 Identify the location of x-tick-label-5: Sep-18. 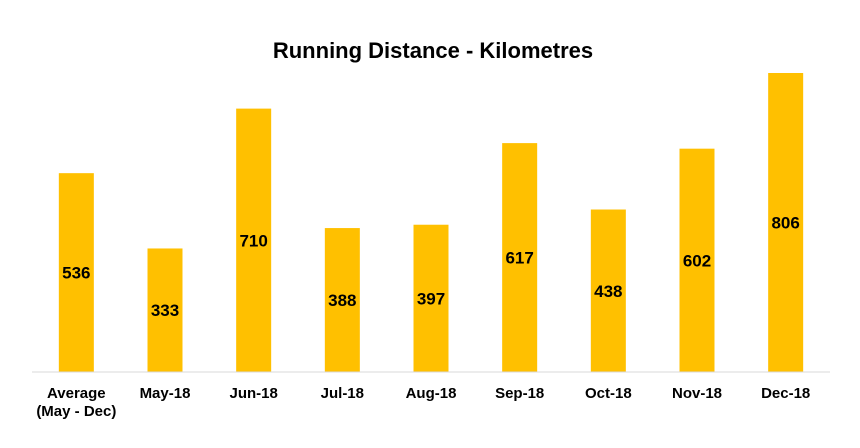
(519, 393).